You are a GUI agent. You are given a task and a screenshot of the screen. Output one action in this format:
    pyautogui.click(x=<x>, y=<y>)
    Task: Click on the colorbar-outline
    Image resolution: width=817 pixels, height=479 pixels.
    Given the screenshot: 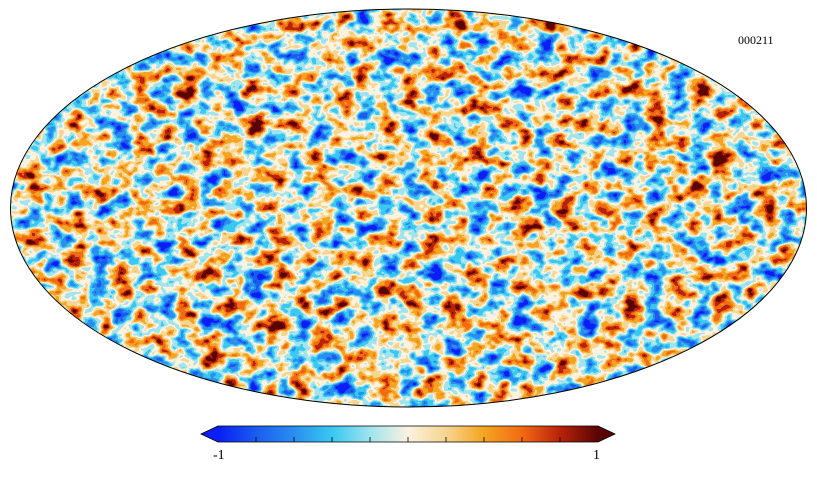 What is the action you would take?
    pyautogui.click(x=408, y=434)
    